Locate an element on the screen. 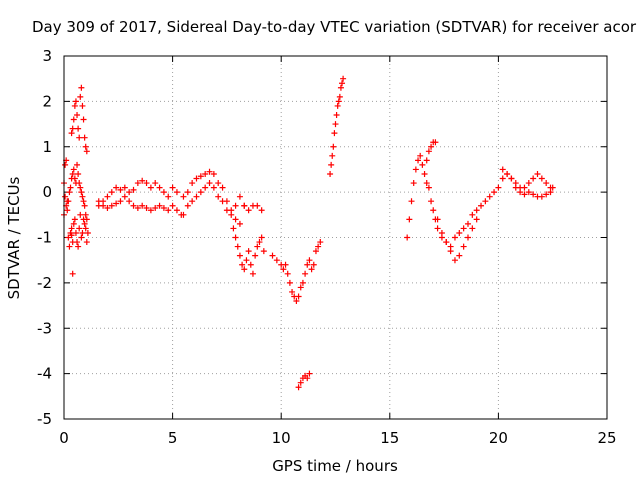 The width and height of the screenshot is (640, 480). y-tick-label: 2 is located at coordinates (47, 101).